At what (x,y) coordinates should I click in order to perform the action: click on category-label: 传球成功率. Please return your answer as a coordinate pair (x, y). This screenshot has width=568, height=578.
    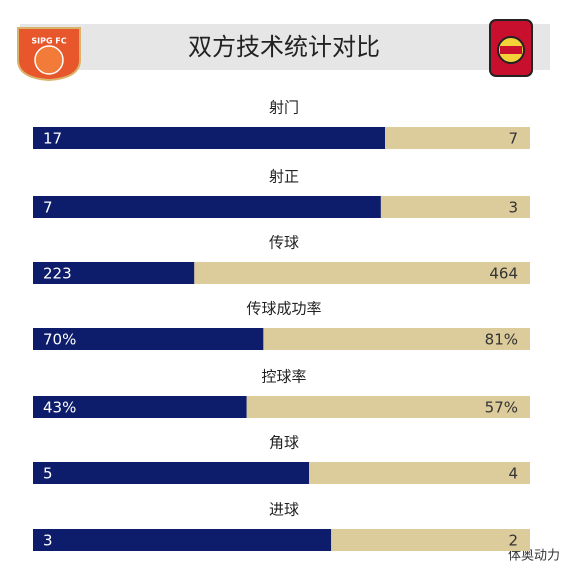
    Looking at the image, I should click on (283, 309).